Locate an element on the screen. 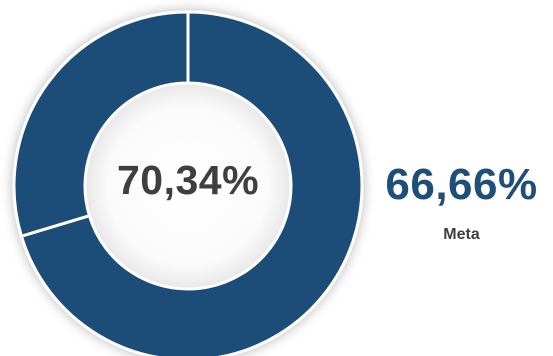  achieved-percentage: 70,34% is located at coordinates (188, 180).